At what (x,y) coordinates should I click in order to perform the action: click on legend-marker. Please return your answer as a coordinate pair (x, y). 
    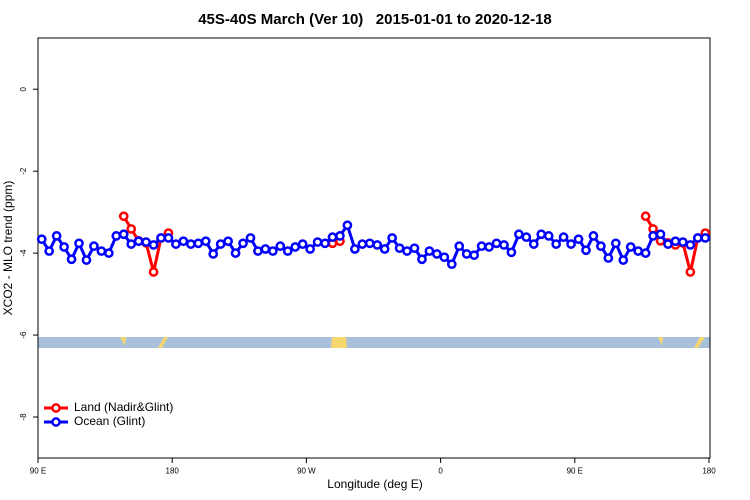
    Looking at the image, I should click on (56, 422).